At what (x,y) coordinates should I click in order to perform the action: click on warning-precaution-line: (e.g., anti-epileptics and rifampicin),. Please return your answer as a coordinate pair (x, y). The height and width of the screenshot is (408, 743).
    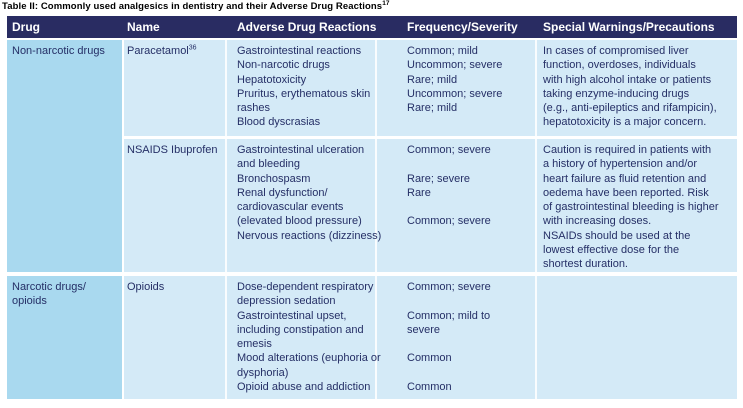
    Looking at the image, I should click on (630, 108).